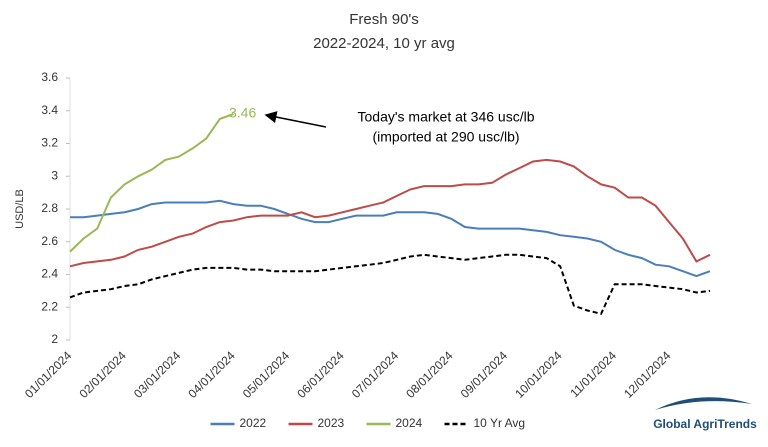 The width and height of the screenshot is (768, 447). What do you see at coordinates (242, 113) in the screenshot?
I see `annotation: 3.46` at bounding box center [242, 113].